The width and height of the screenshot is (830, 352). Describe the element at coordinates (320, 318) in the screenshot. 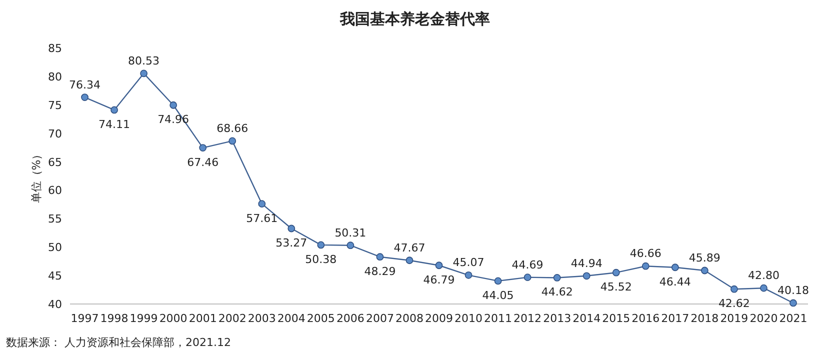

I see `x-tick-label: 2005` at that location.